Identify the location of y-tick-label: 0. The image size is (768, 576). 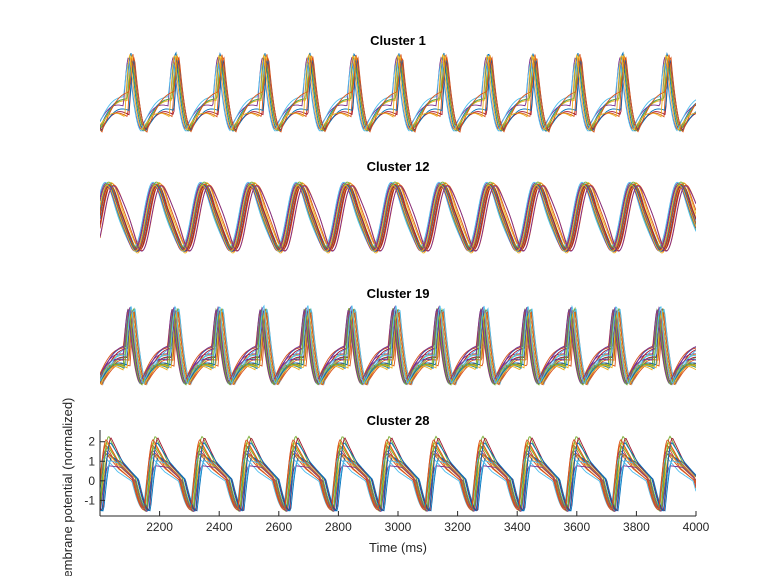
(91, 481).